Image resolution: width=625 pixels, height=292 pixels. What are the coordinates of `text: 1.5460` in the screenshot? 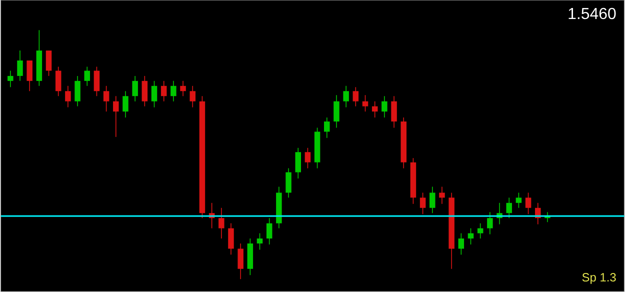 It's located at (592, 14).